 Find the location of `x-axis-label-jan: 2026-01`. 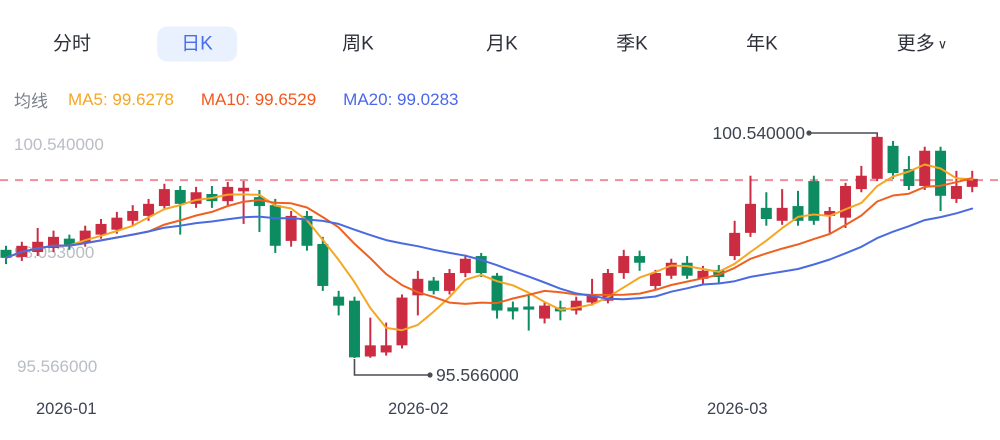

x-axis-label-jan: 2026-01 is located at coordinates (66, 409).